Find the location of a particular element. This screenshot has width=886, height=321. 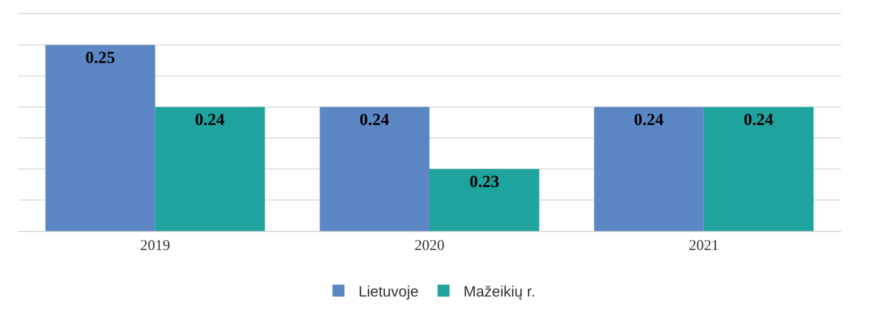

x-tick-label: 2021 is located at coordinates (703, 246).